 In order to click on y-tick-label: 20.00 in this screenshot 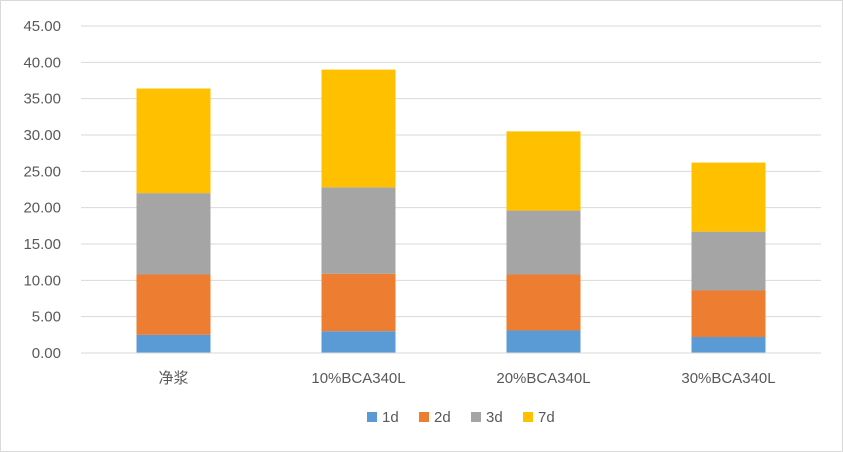, I will do `click(42, 208)`.